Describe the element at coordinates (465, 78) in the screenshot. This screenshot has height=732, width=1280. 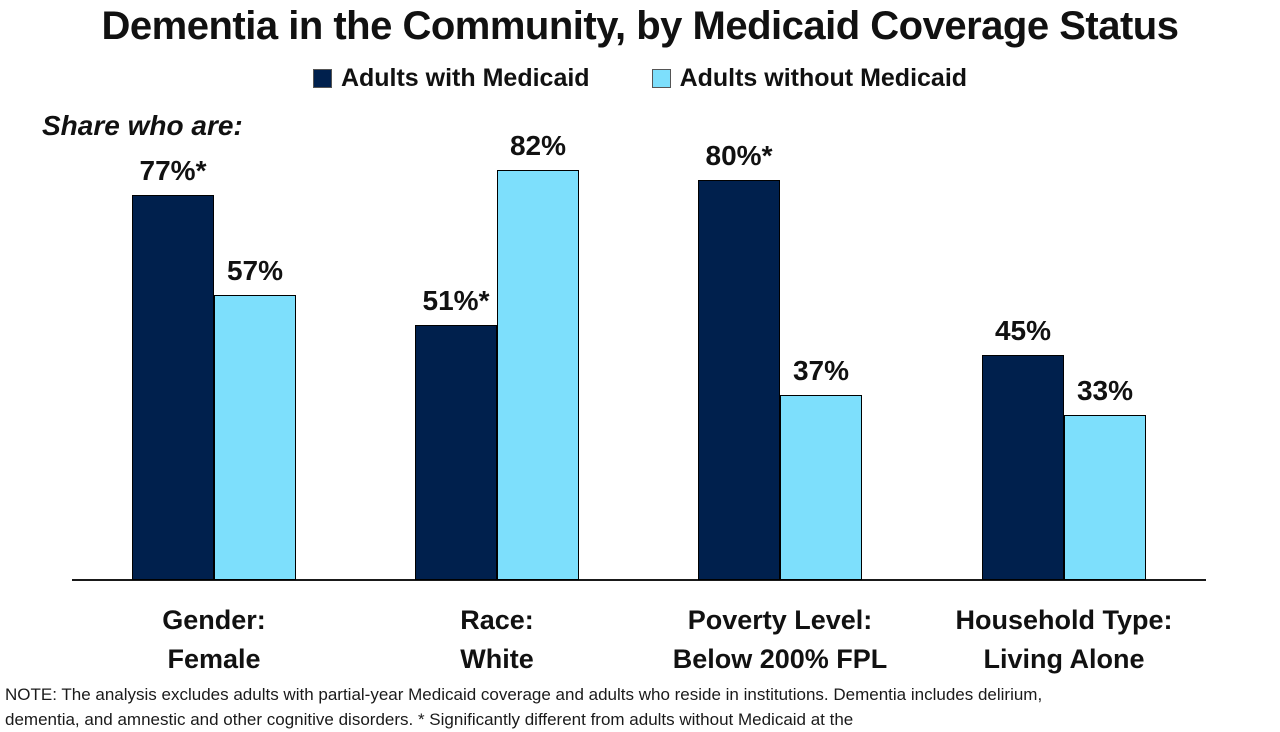
I see `legend-label-with-medicaid: Adults with Medicaid` at that location.